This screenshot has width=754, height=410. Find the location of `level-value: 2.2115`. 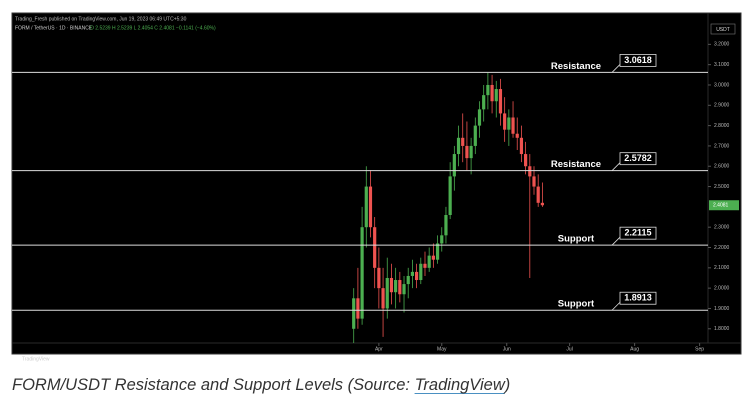

level-value: 2.2115 is located at coordinates (637, 233).